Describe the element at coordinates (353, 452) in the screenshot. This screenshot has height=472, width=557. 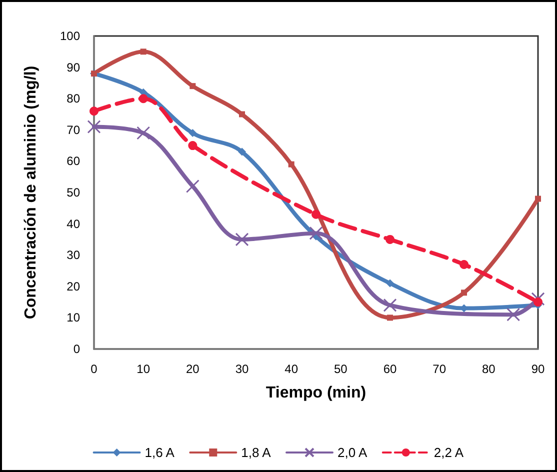
I see `legend-label: 2,0 A` at that location.